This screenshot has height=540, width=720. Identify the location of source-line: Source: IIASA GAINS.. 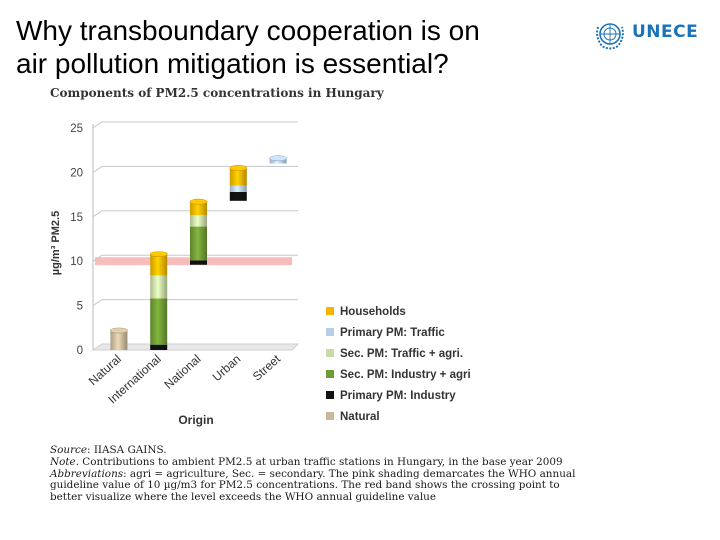
(330, 450).